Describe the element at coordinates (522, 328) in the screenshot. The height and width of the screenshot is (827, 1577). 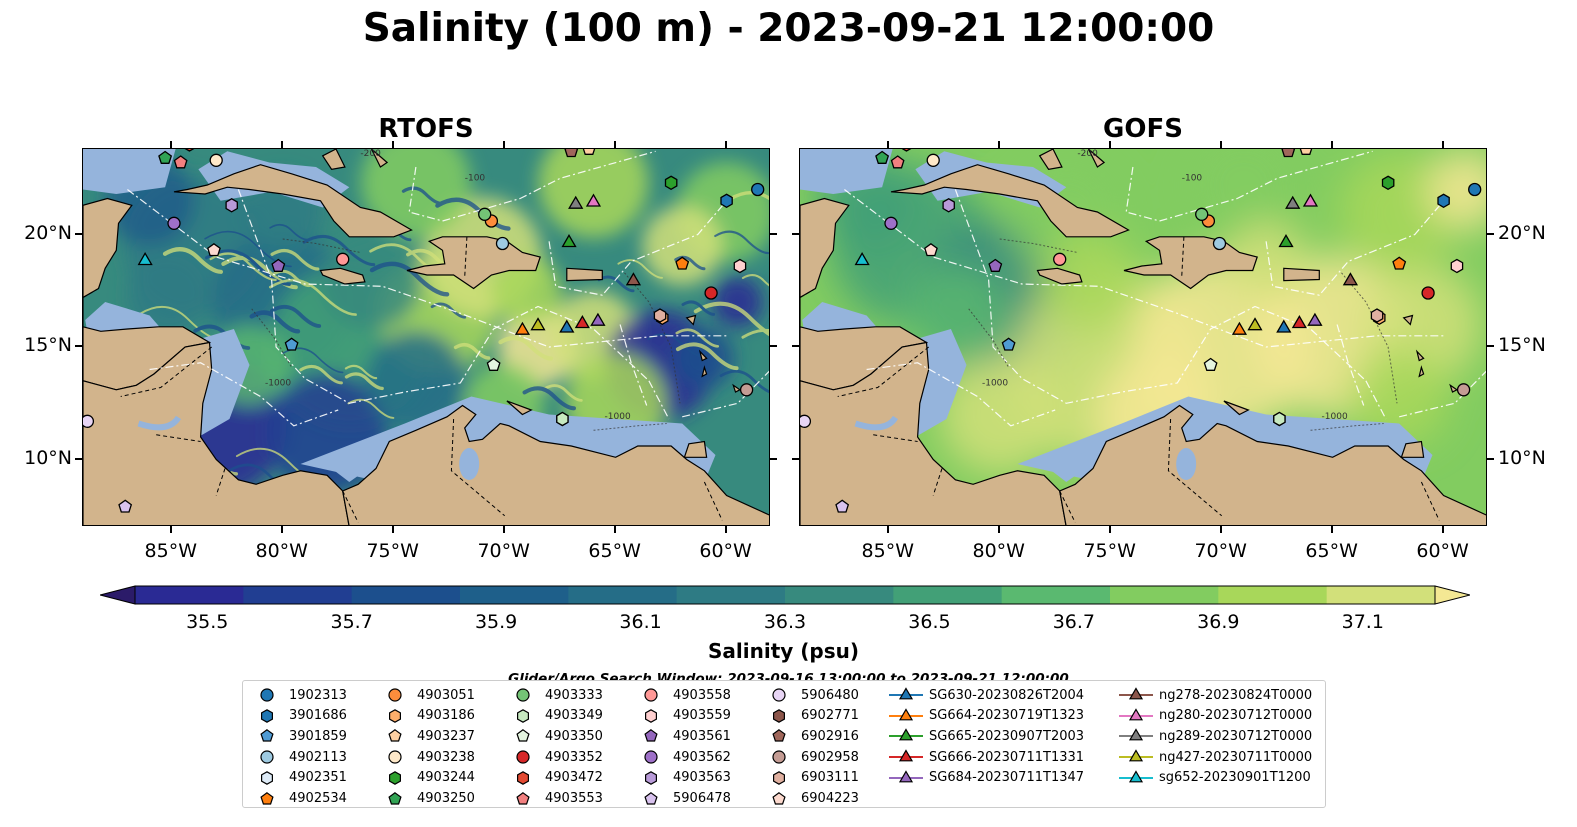
I see `marker-sg664-20230719t1323` at that location.